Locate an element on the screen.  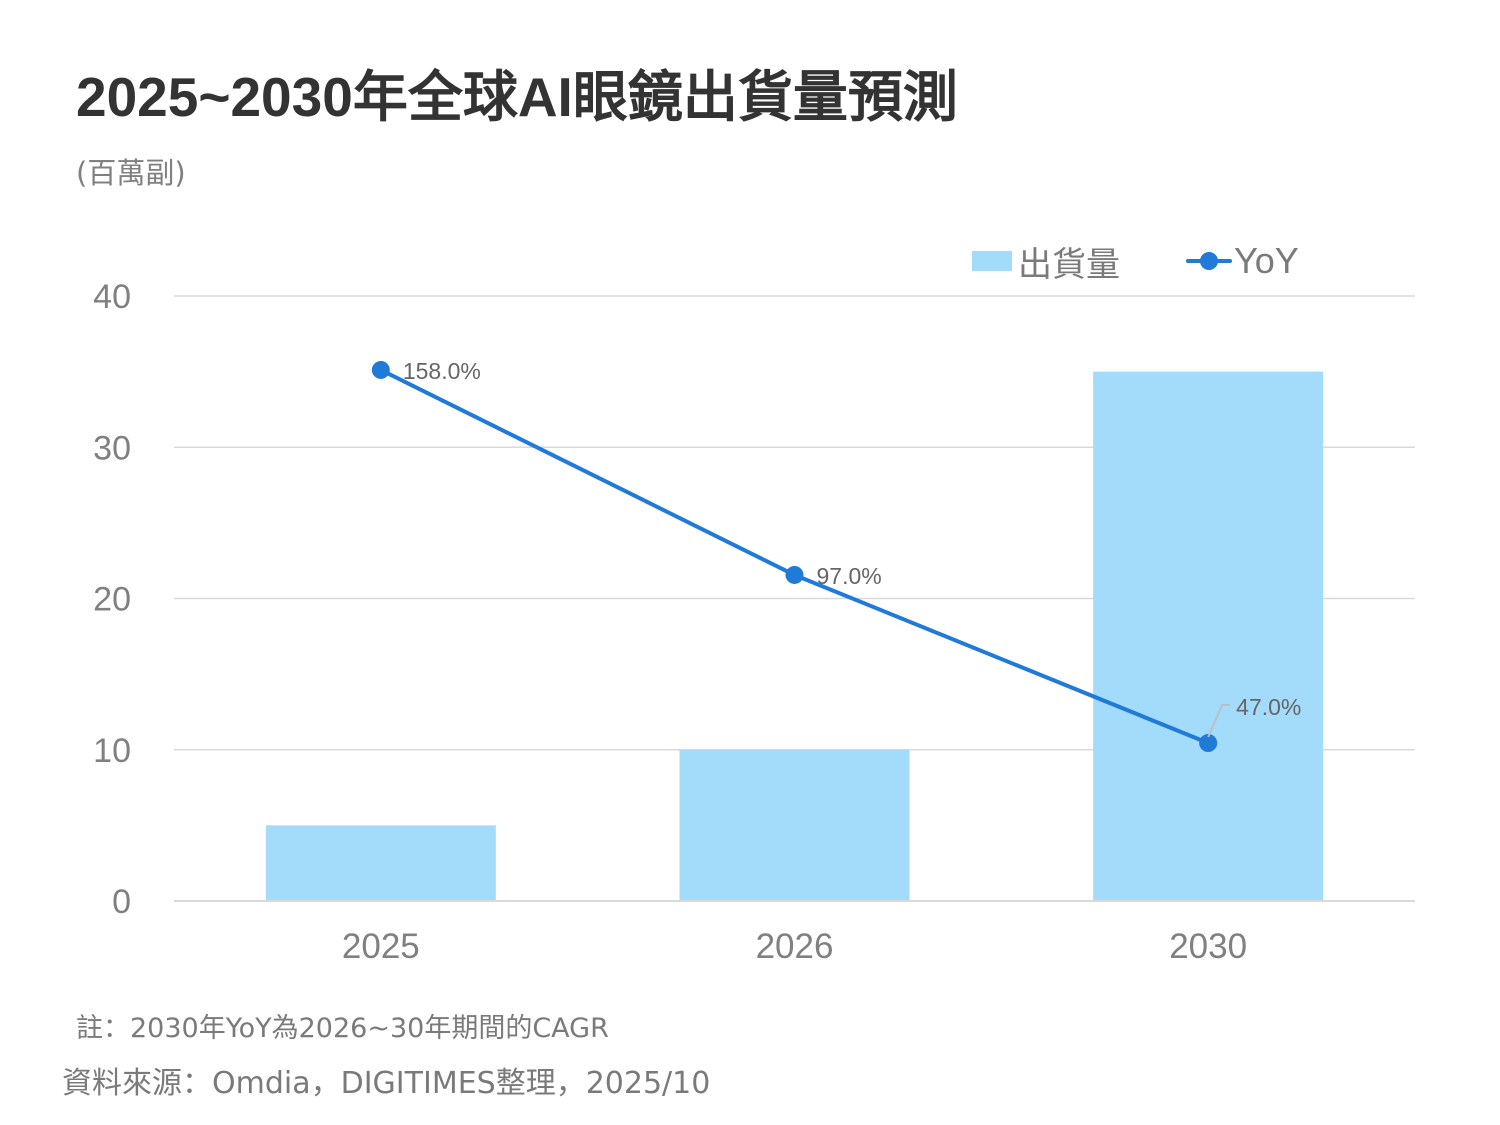
y-tick-label: 20 is located at coordinates (112, 600).